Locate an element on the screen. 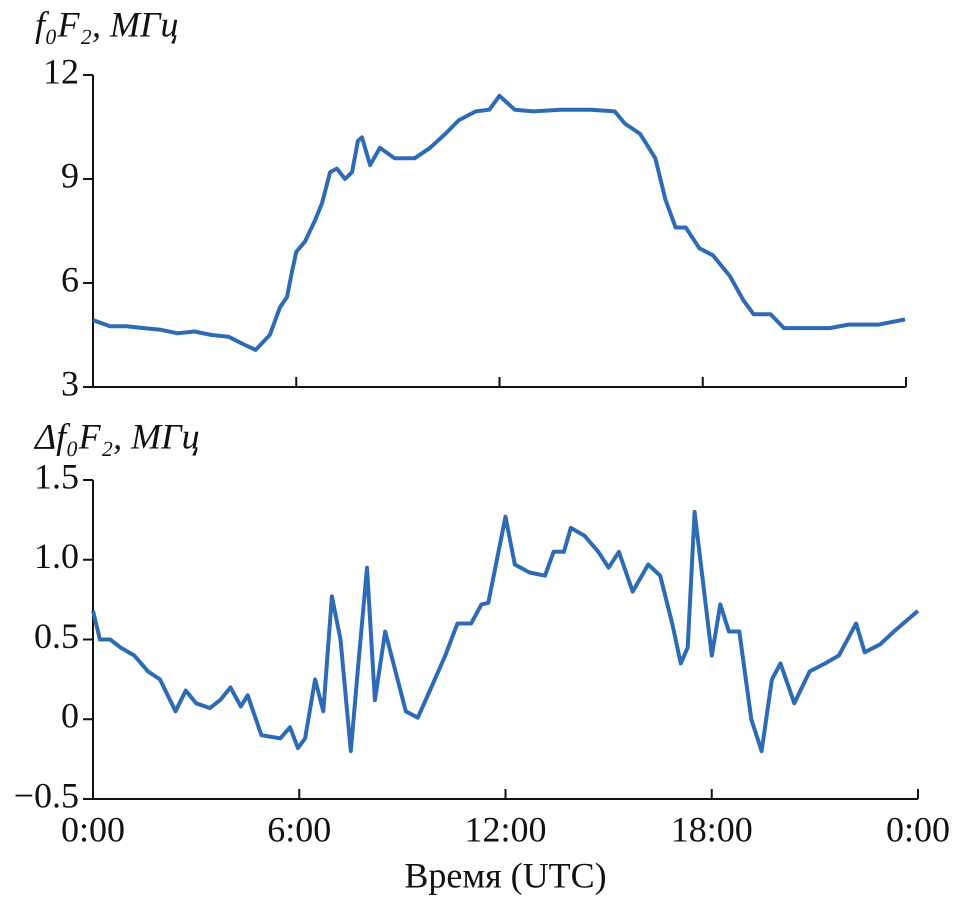 Image resolution: width=957 pixels, height=903 pixels. x-tick-label: 18:00 is located at coordinates (712, 829).